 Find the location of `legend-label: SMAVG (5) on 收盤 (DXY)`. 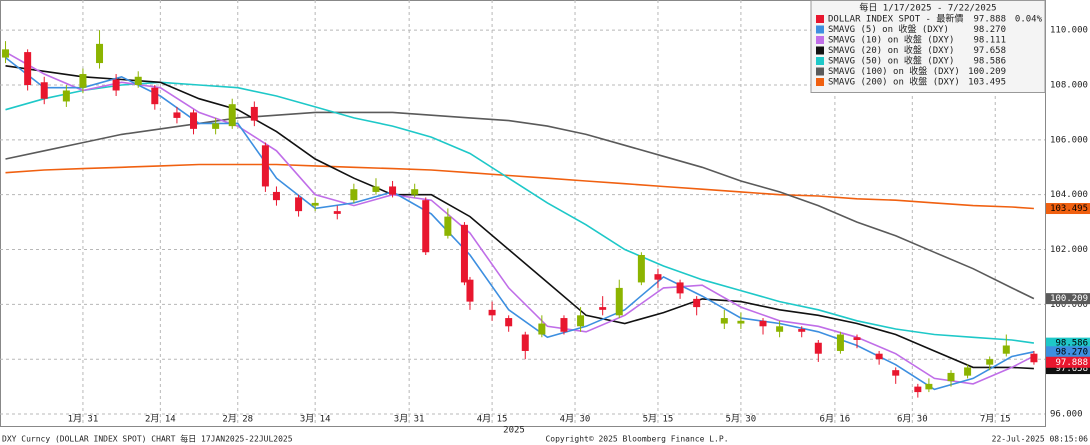

legend-label: SMAVG (5) on 收盤 (DXY) is located at coordinates (888, 29).